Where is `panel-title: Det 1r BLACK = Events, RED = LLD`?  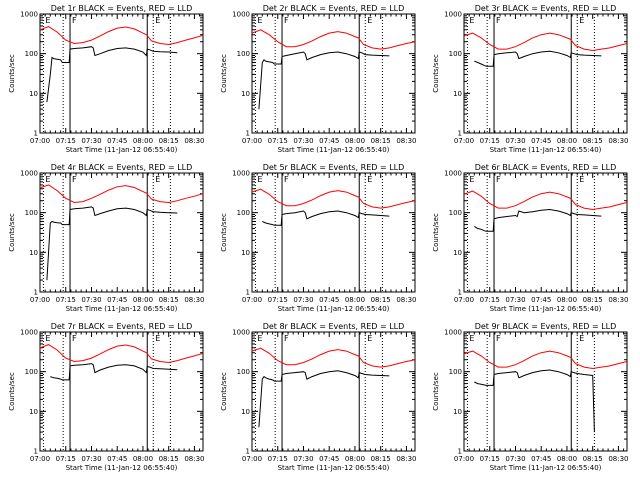
panel-title: Det 1r BLACK = Events, RED = LLD is located at coordinates (122, 8).